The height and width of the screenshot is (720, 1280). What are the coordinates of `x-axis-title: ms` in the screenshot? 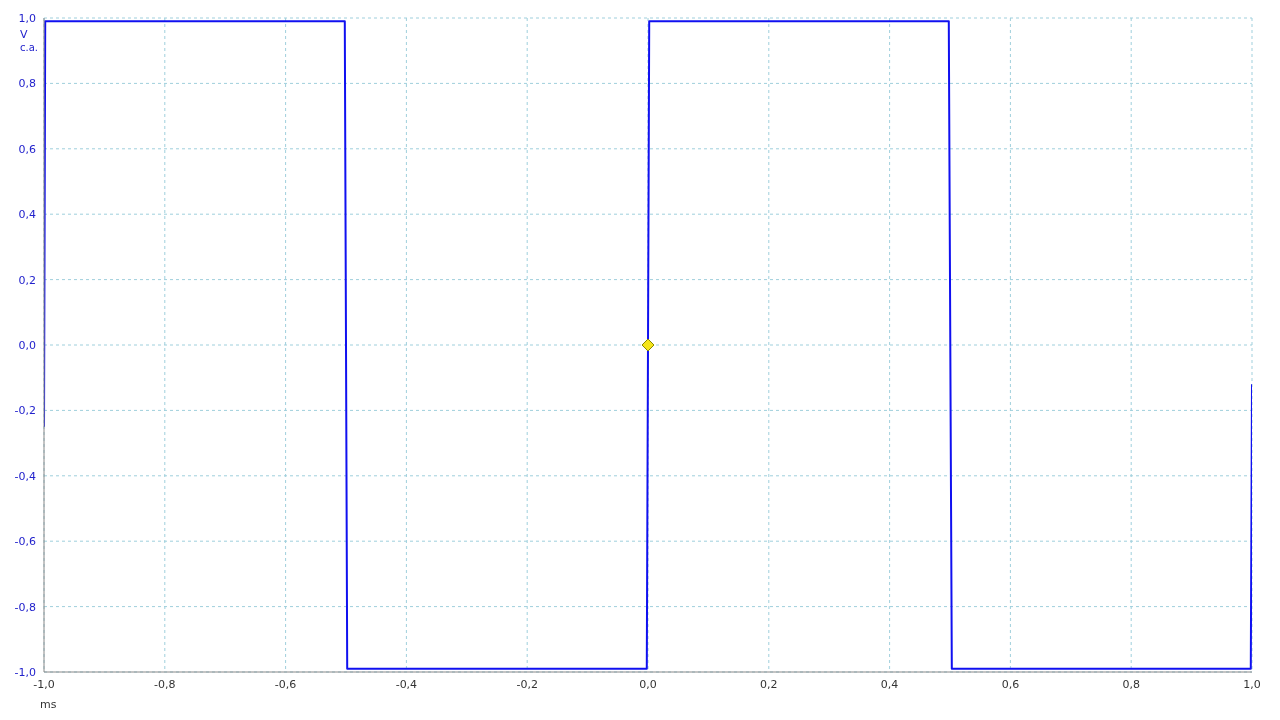 It's located at (48, 704).